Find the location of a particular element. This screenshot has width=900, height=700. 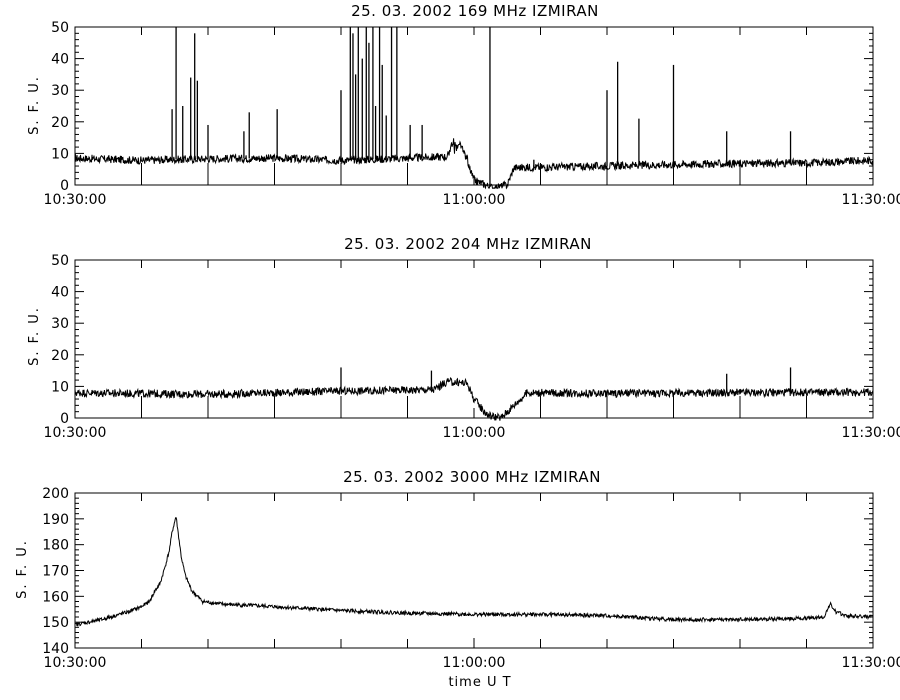

chart-title: 25. 03. 2002 3000 MHz IZMIRAN is located at coordinates (472, 477).